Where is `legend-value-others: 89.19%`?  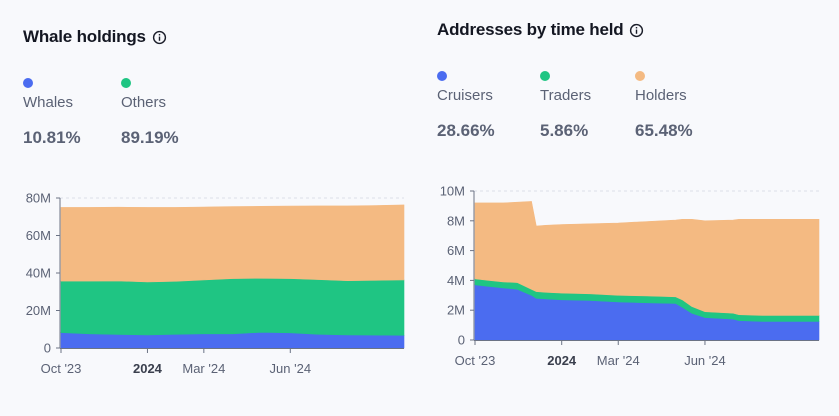 legend-value-others: 89.19% is located at coordinates (150, 137).